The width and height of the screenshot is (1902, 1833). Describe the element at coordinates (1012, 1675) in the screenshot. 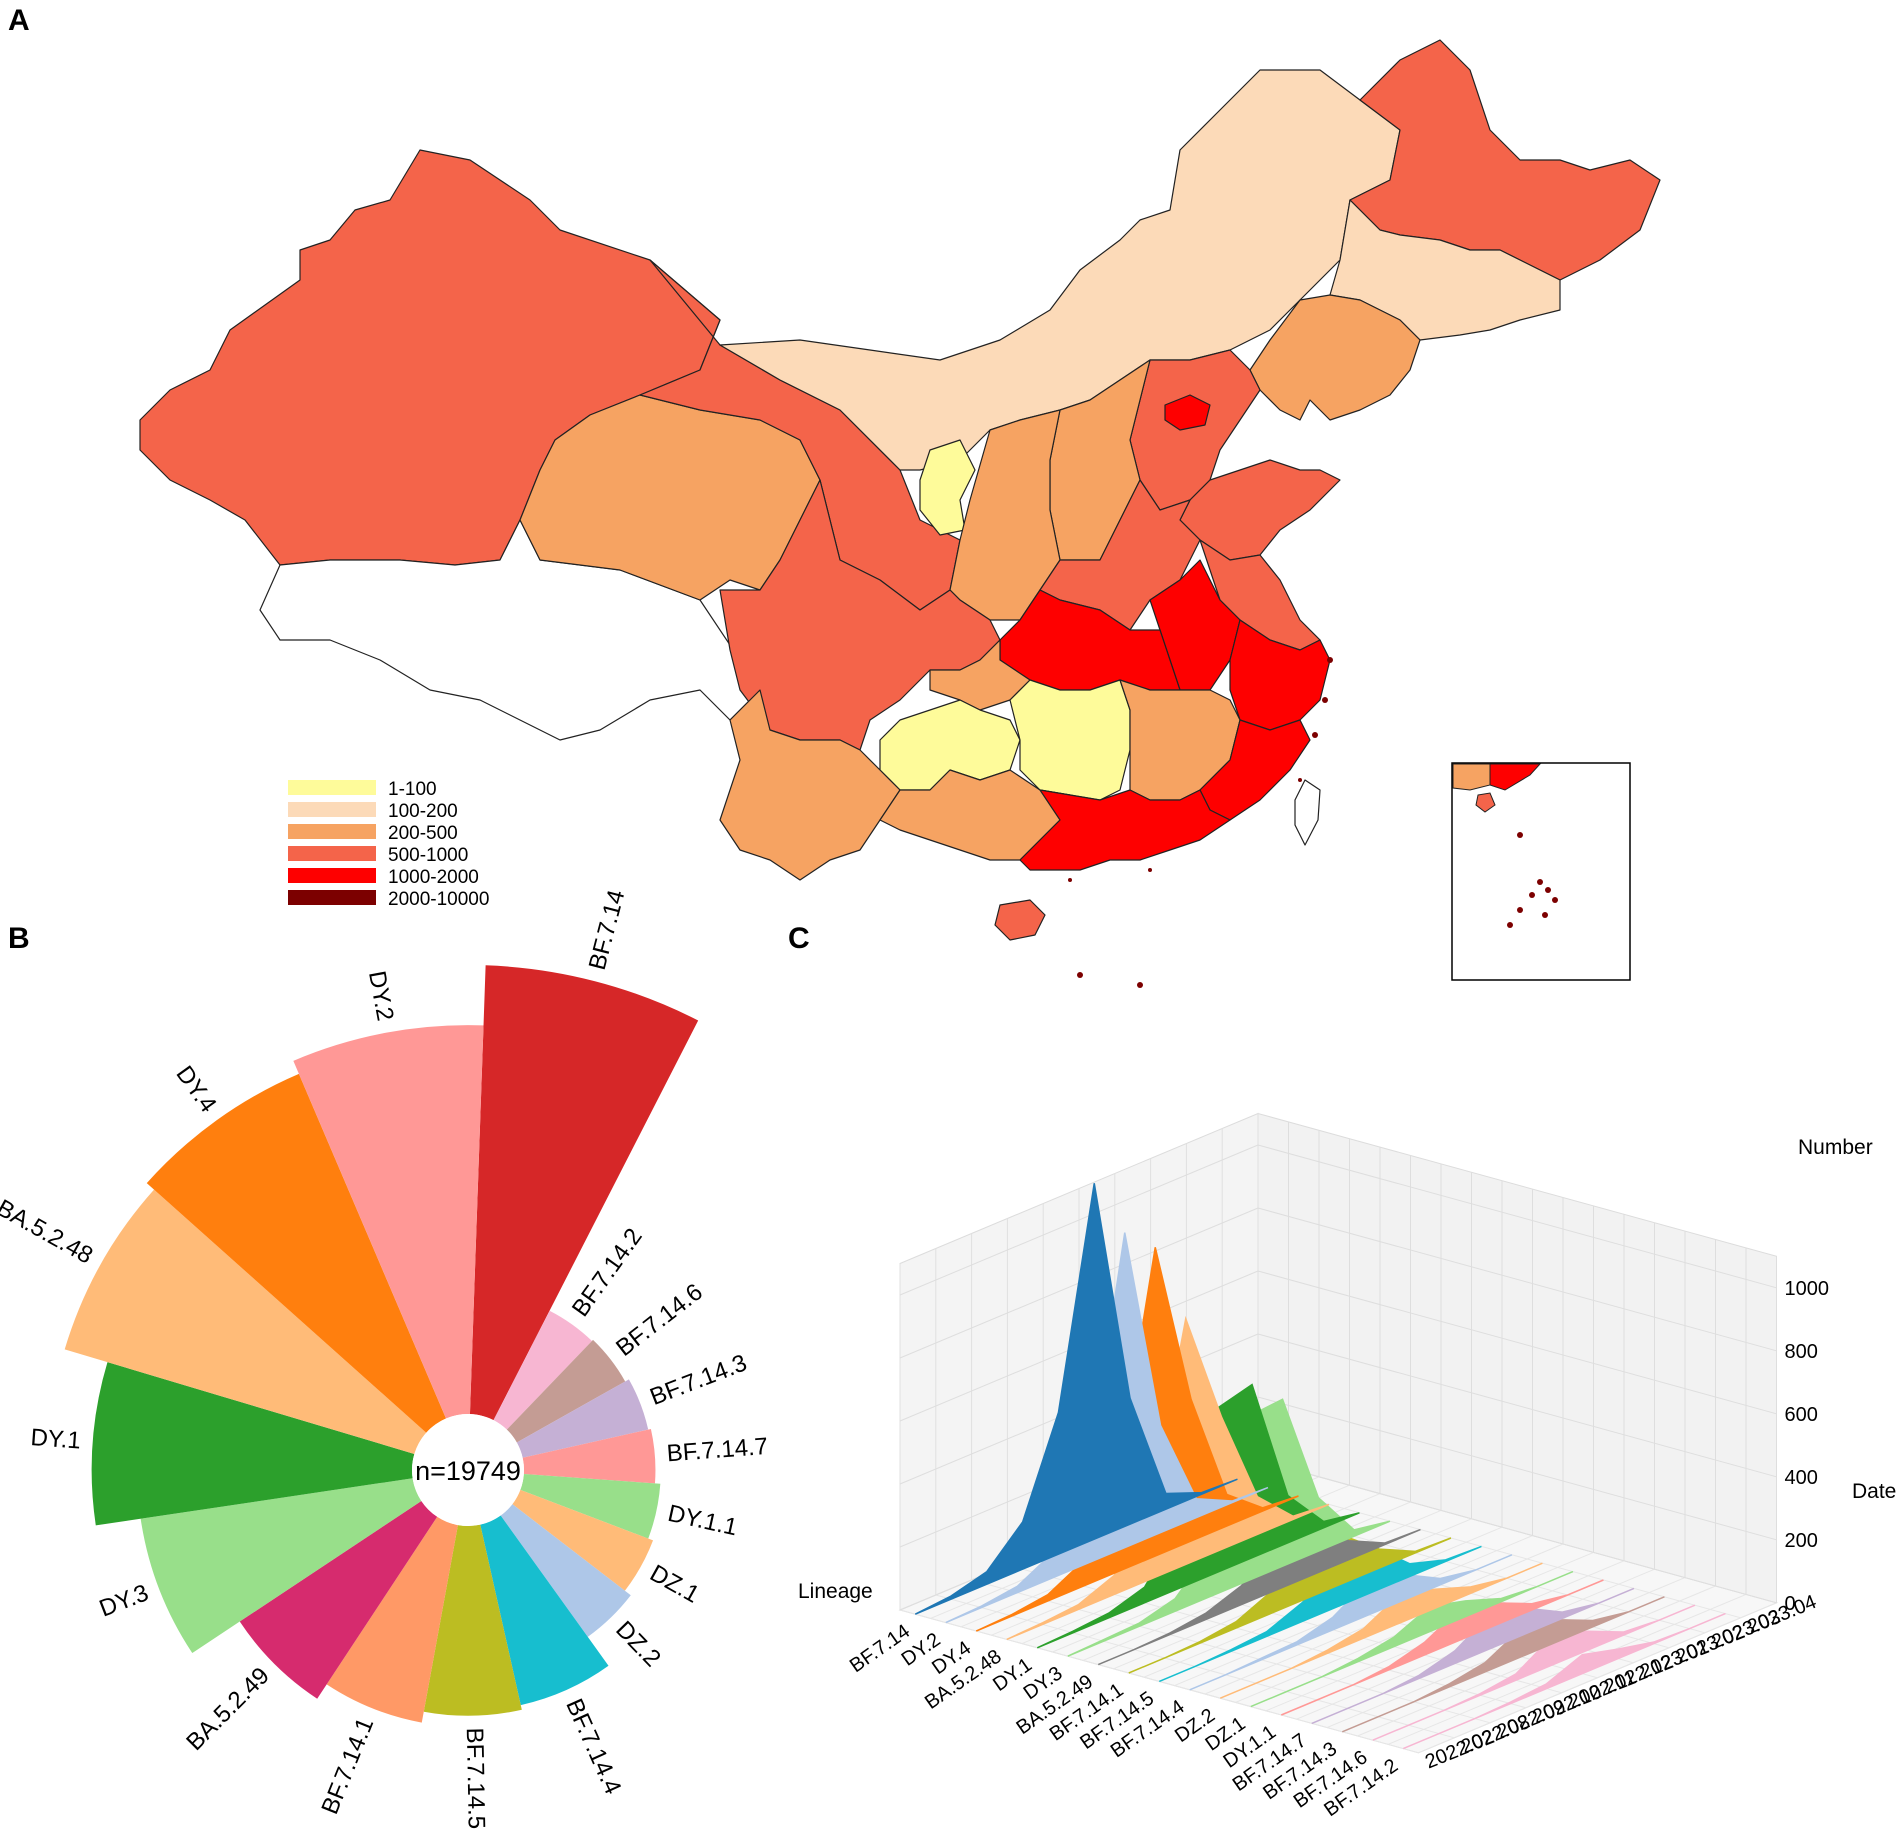

I see `lineage-tick-label: DY.1` at that location.